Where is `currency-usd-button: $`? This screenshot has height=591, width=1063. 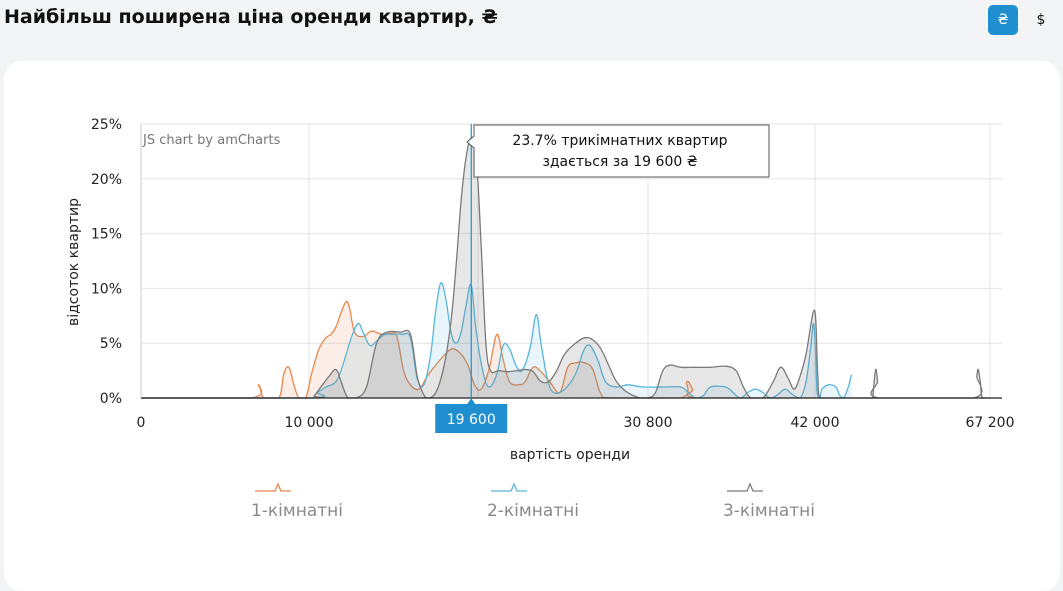 currency-usd-button: $ is located at coordinates (1041, 20).